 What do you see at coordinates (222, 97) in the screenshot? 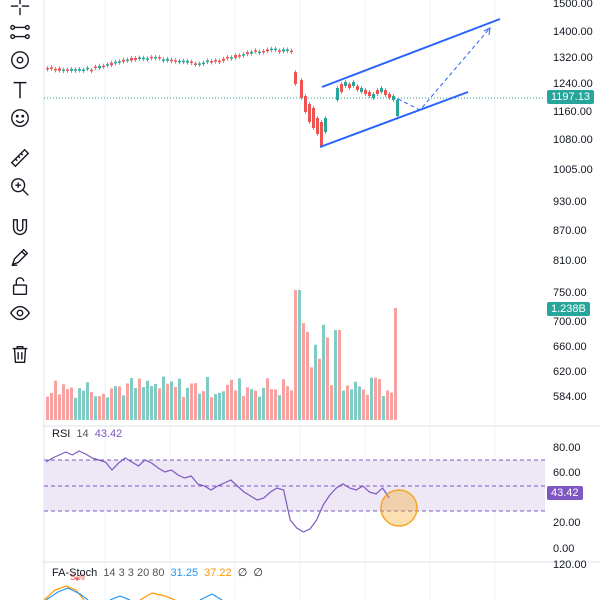
I see `candlestick-series` at bounding box center [222, 97].